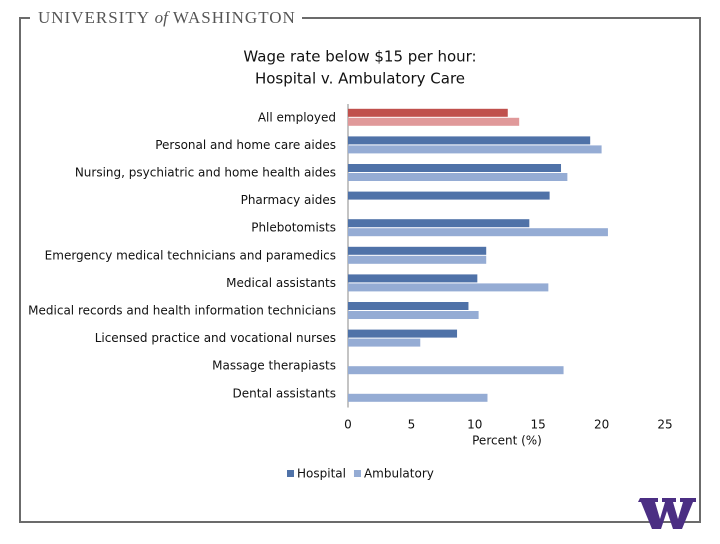 The height and width of the screenshot is (544, 720). Describe the element at coordinates (348, 425) in the screenshot. I see `x-tick-label: 0` at that location.